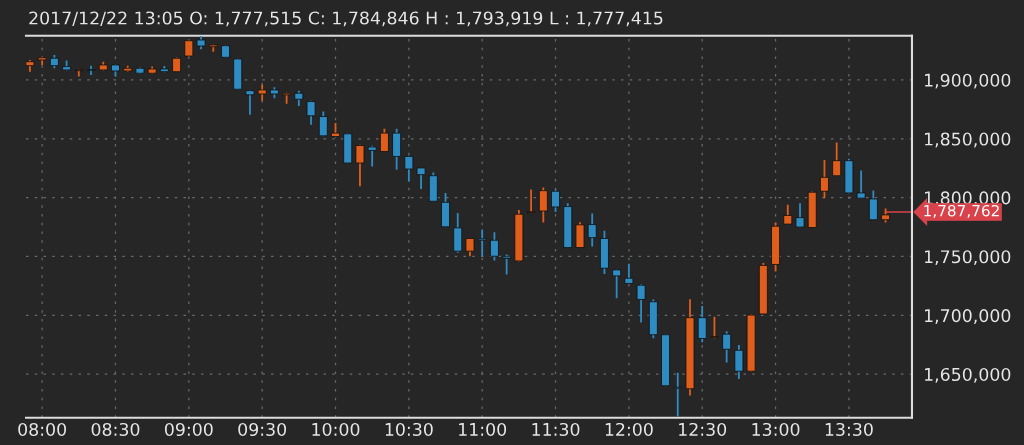 The image size is (1024, 445). What do you see at coordinates (188, 429) in the screenshot?
I see `x-tick-label: 09:00` at bounding box center [188, 429].